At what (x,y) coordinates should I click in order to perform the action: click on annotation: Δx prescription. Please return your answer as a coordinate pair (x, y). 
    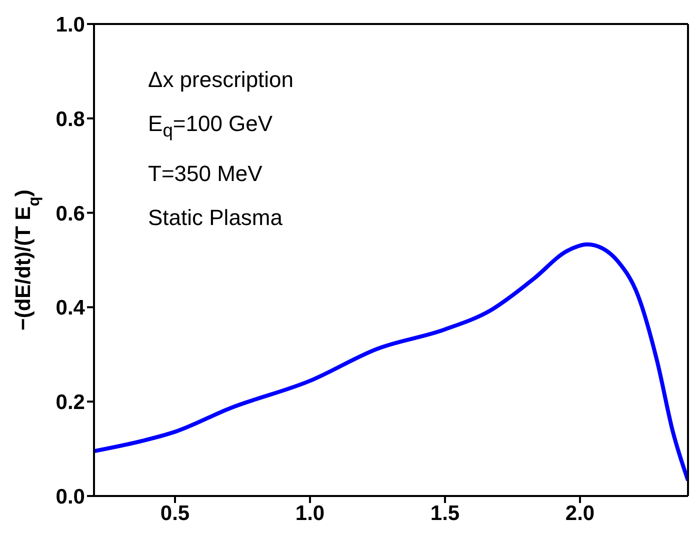
    Looking at the image, I should click on (221, 80).